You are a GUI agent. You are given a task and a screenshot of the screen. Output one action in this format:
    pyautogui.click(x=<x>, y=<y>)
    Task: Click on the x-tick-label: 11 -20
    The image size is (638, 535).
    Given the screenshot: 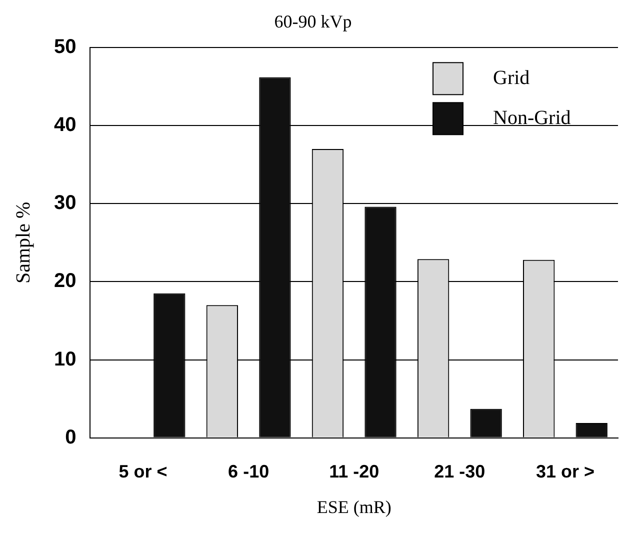 What is the action you would take?
    pyautogui.click(x=354, y=472)
    